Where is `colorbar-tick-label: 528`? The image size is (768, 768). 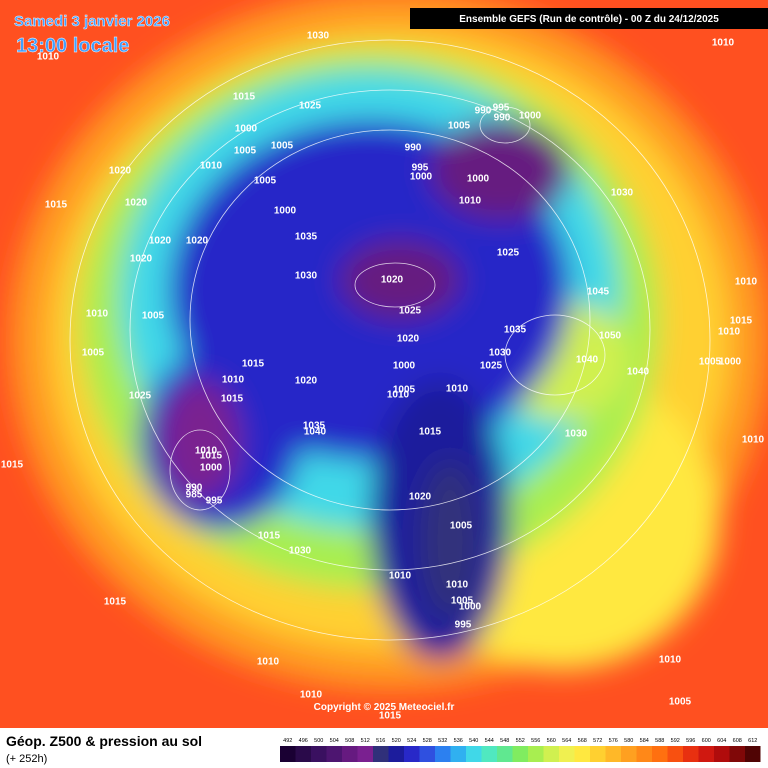 colorbar-tick-label: 528 is located at coordinates (427, 741).